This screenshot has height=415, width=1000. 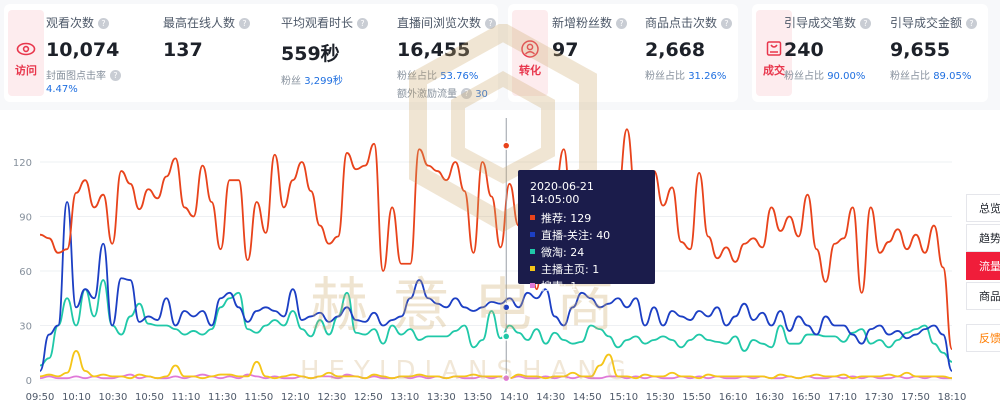 What do you see at coordinates (552, 218) in the screenshot?
I see `tooltip-series-name: 推荐` at bounding box center [552, 218].